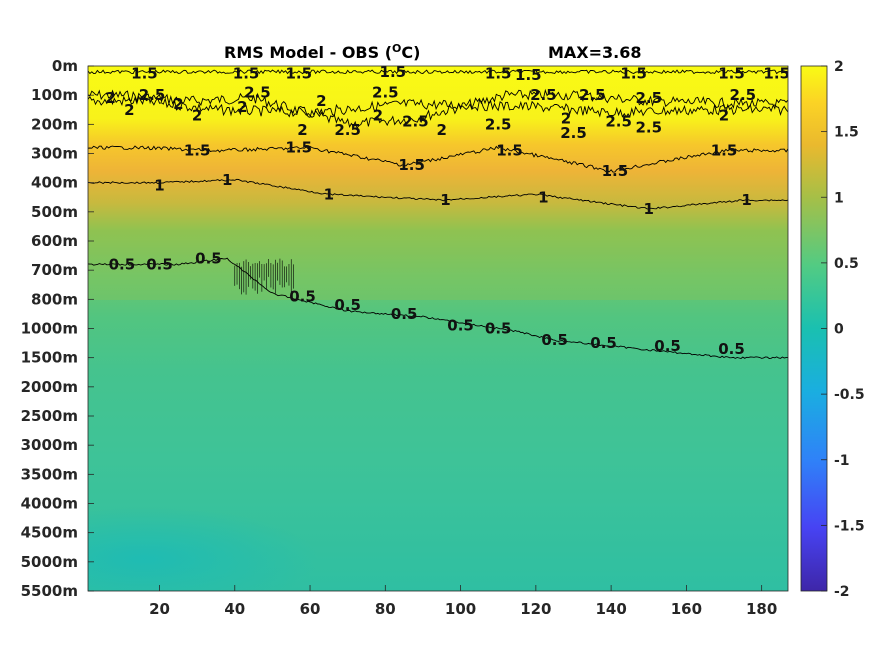 Image resolution: width=875 pixels, height=656 pixels. I want to click on y-tick-label: 2000m, so click(49, 387).